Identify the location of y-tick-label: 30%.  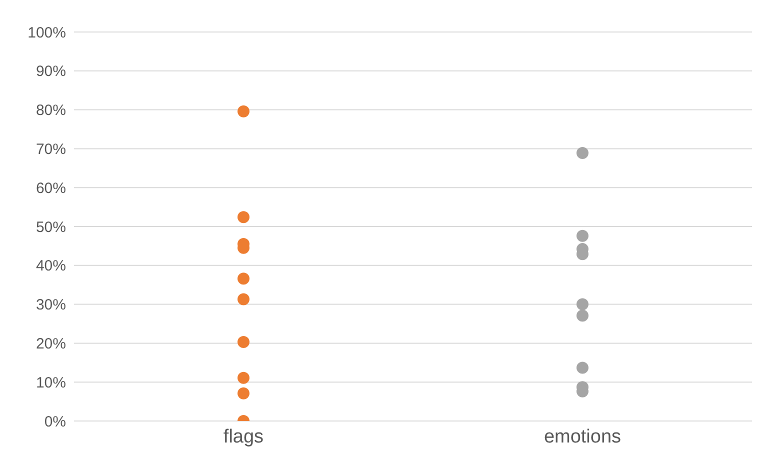
(51, 305).